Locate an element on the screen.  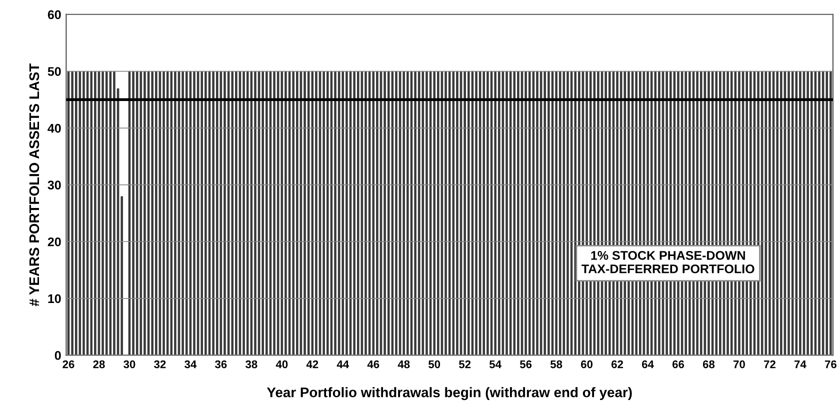
y-tick-label: 50 is located at coordinates (54, 71).